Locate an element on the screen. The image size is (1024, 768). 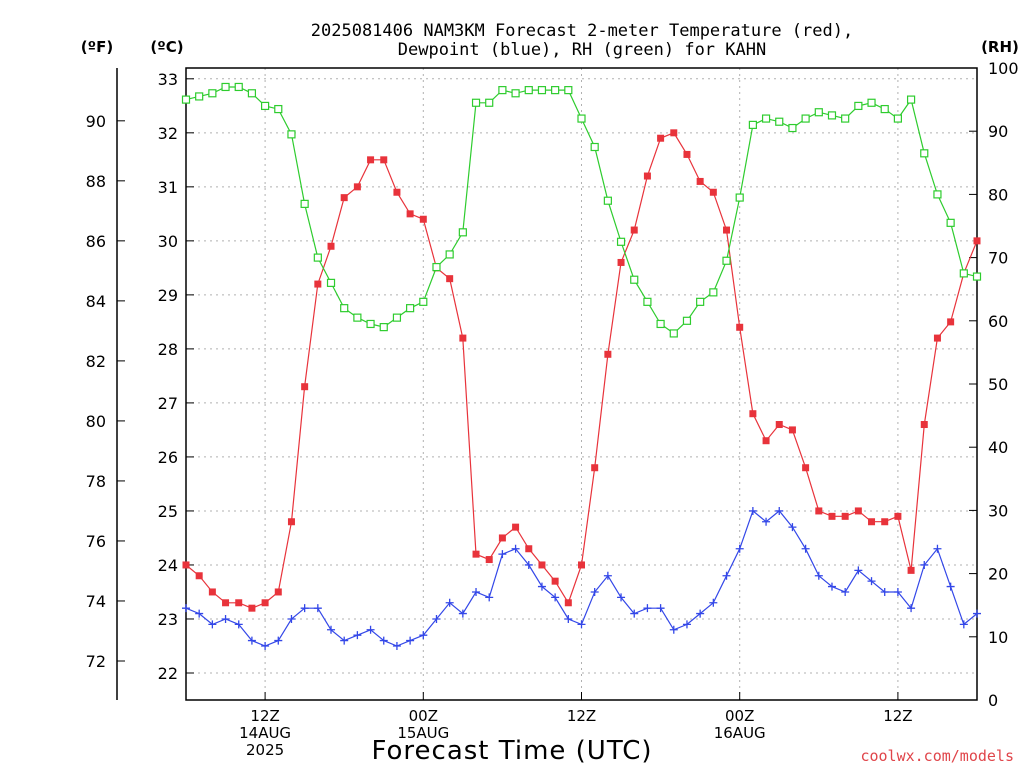
celsius-tick-label: 30 is located at coordinates (168, 241).